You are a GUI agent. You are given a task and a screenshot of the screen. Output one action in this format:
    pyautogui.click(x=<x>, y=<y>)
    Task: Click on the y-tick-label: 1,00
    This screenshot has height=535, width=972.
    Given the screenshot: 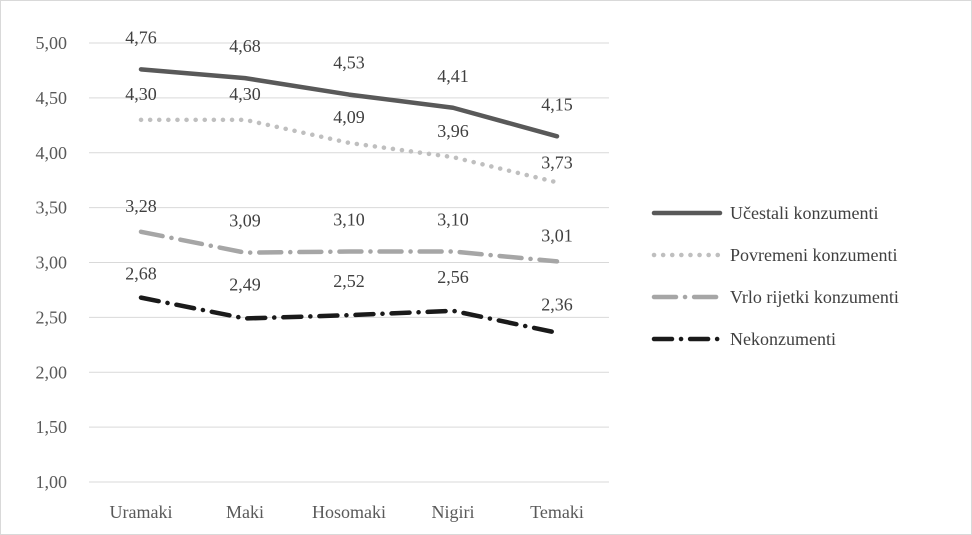 What is the action you would take?
    pyautogui.click(x=52, y=482)
    